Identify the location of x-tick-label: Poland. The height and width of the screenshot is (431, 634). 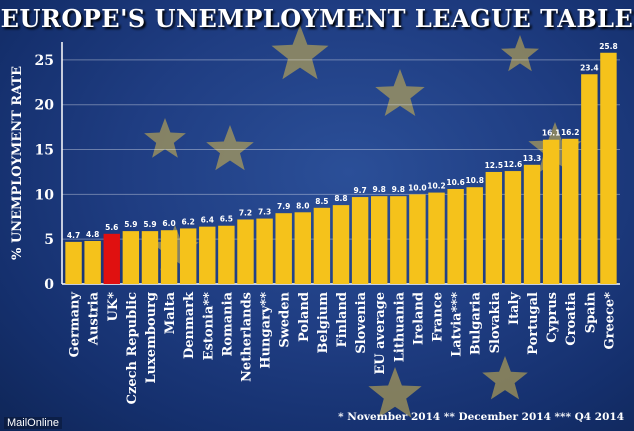
(304, 317).